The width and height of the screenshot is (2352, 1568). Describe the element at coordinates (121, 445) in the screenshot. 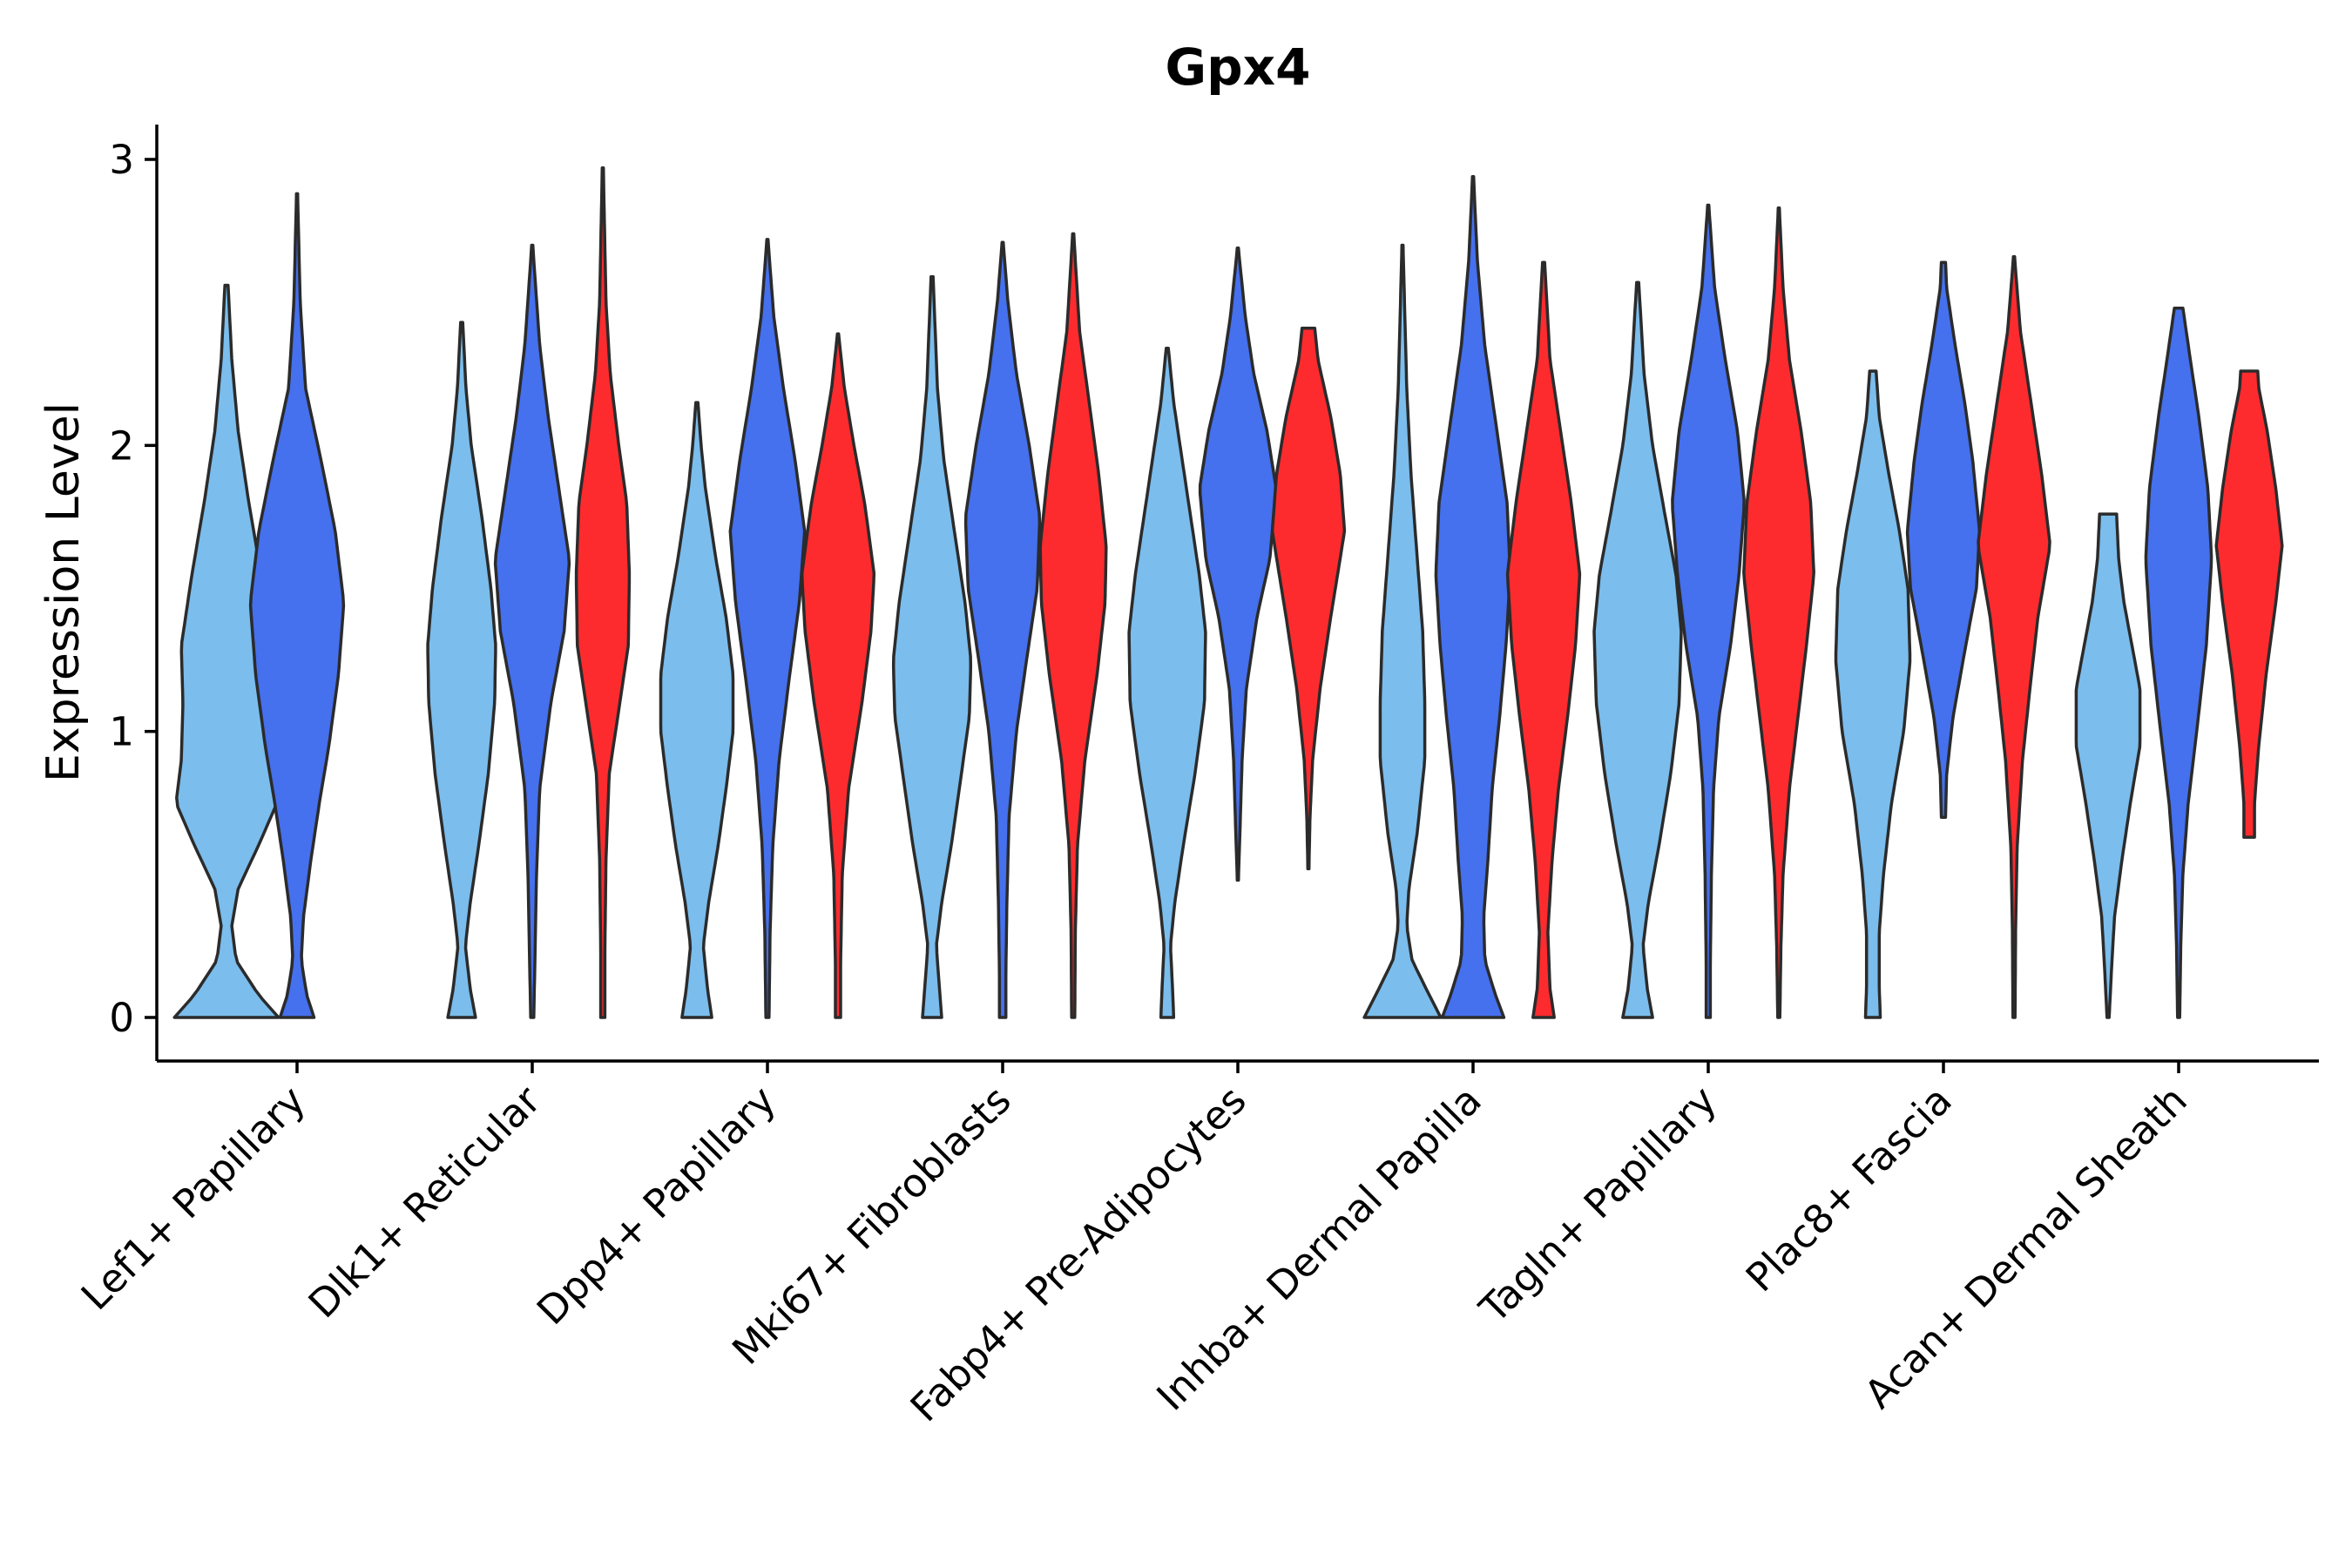

I see `y-tick-label: 2` at that location.